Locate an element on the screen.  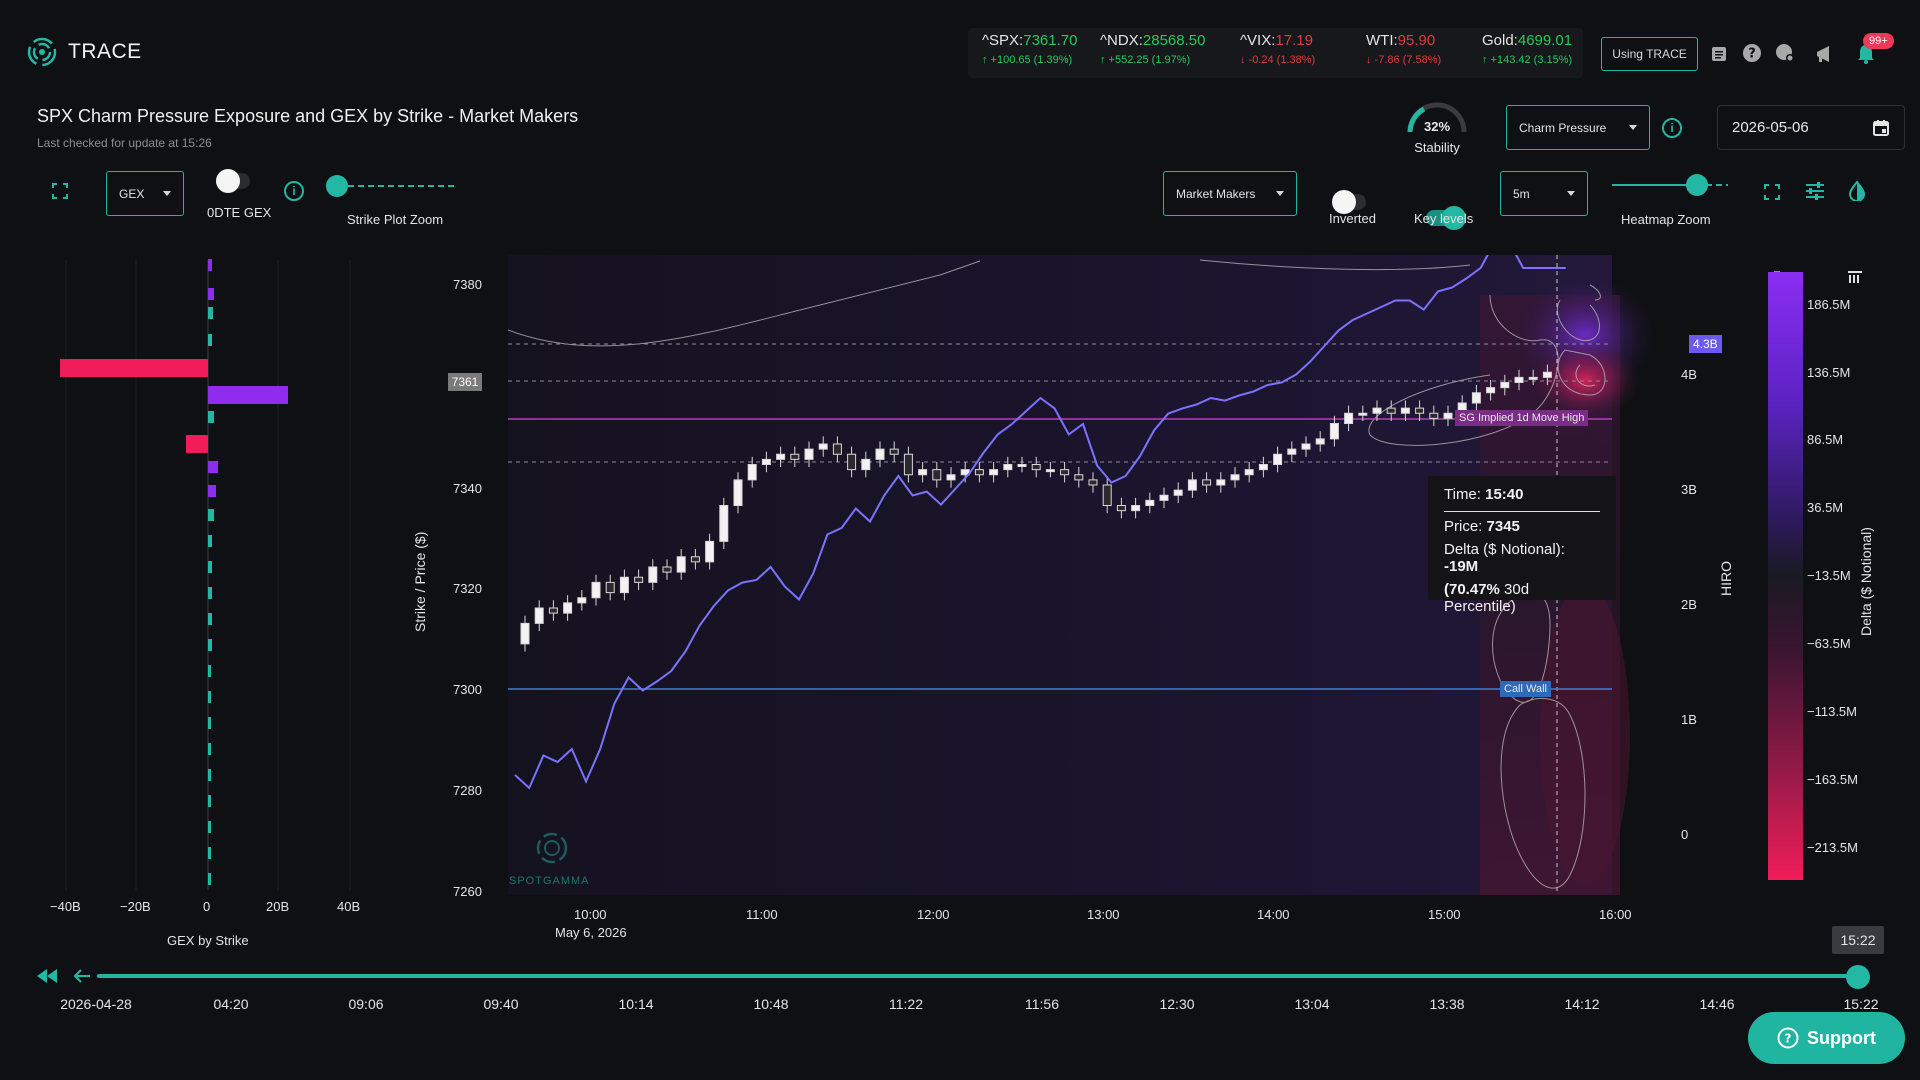
ticker-spx: ^SPX:7361.70 ↑ +100.65 (1.39%) is located at coordinates (1029, 49).